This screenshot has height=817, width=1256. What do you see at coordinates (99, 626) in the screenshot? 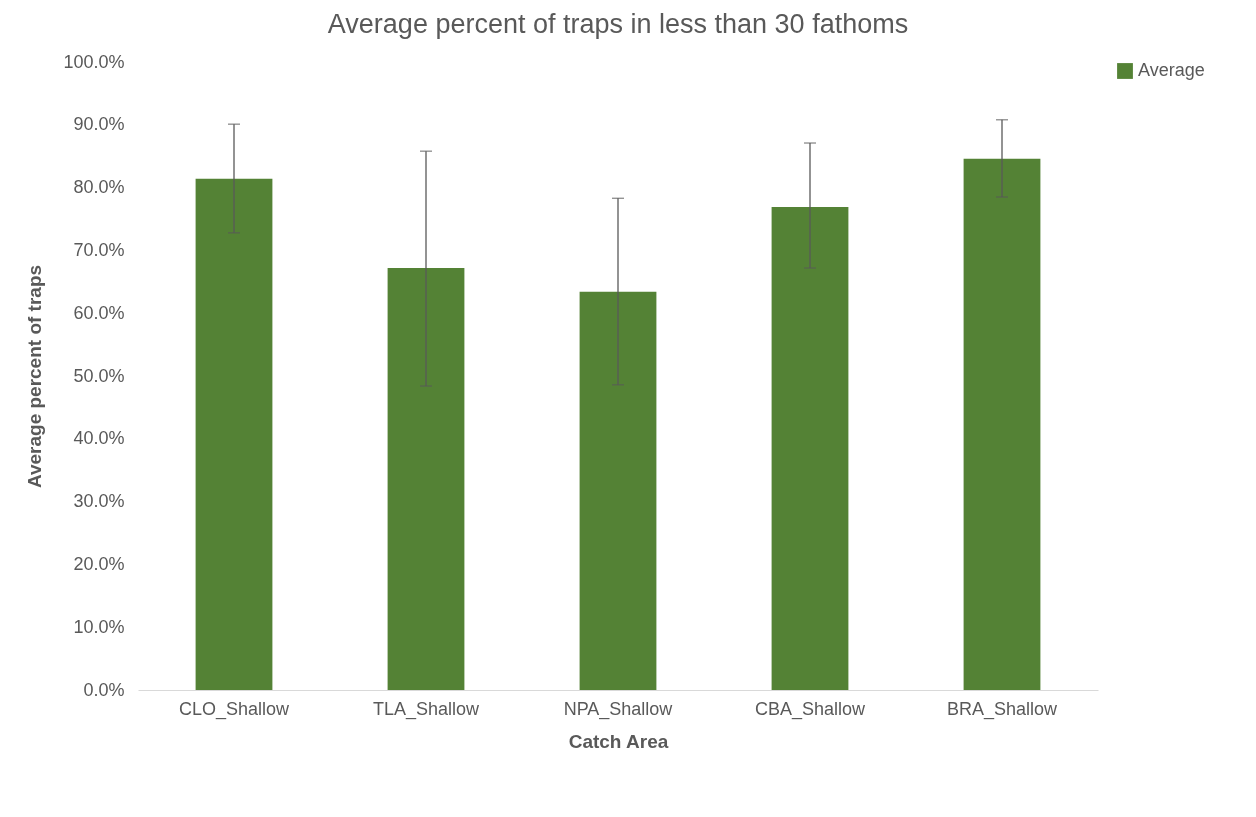
I see `y-tick-label: 10.0%` at bounding box center [99, 626].